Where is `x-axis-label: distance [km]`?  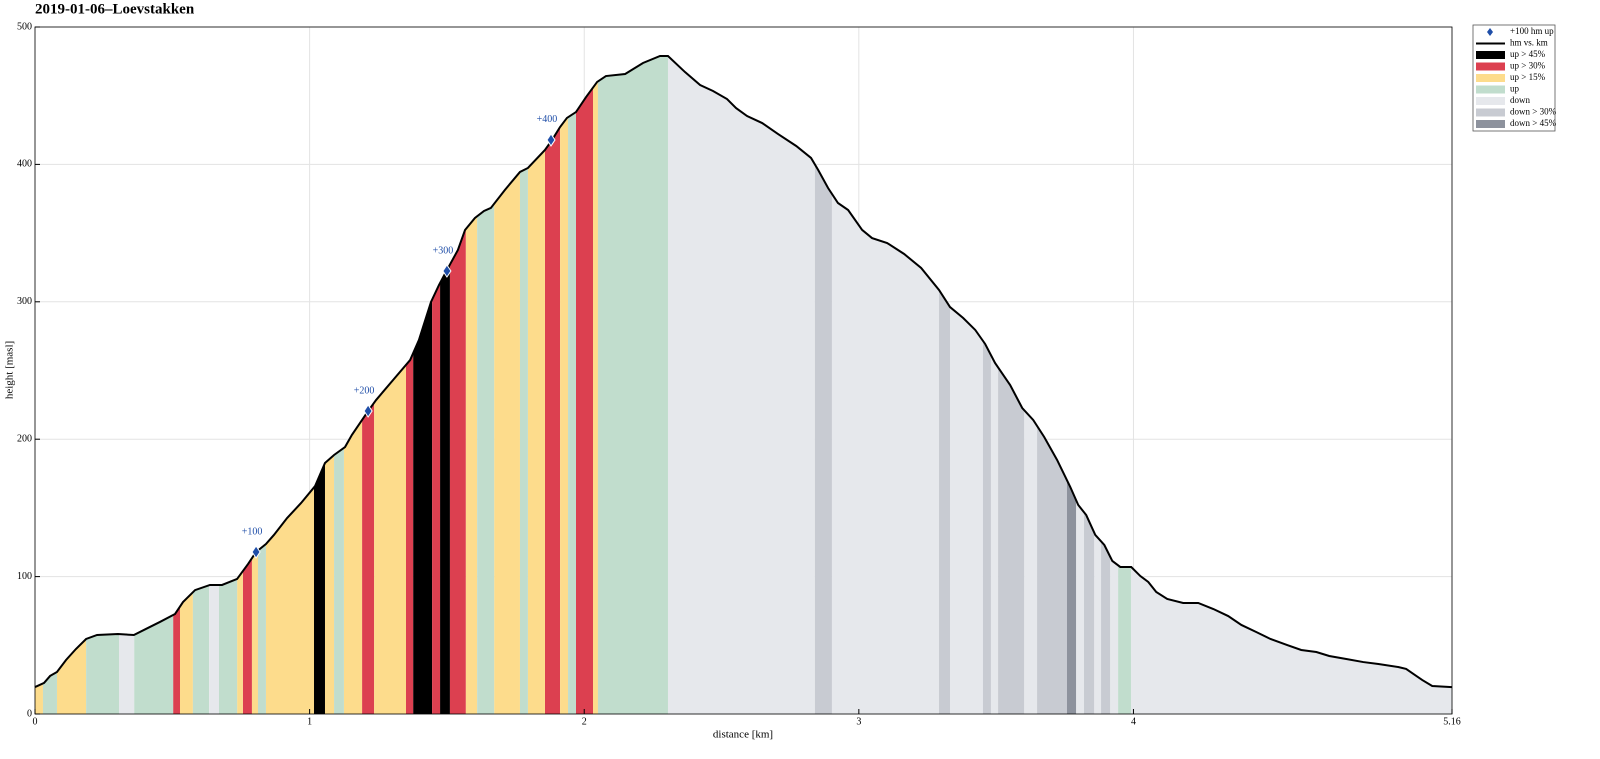 x-axis-label: distance [km] is located at coordinates (743, 735).